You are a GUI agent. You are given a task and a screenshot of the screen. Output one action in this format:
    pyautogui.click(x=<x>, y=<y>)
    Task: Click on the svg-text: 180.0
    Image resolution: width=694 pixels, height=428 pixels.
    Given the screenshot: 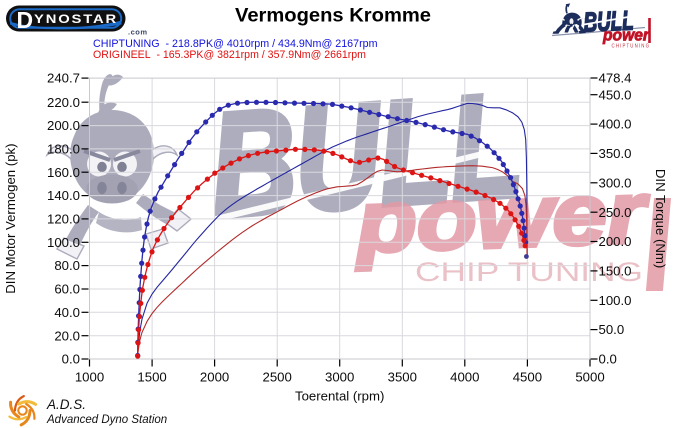 What is the action you would take?
    pyautogui.click(x=63, y=149)
    